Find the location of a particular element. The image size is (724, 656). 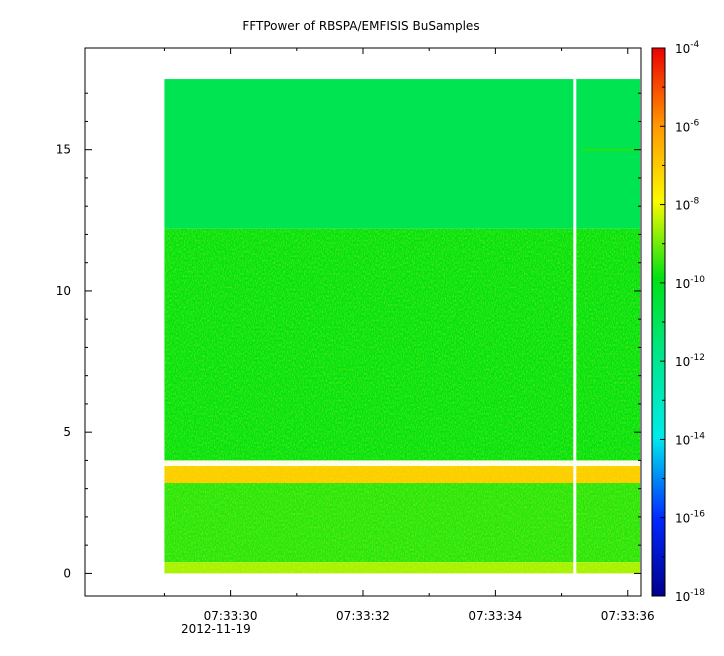

x-tick-label: 07:33:32 is located at coordinates (363, 616).